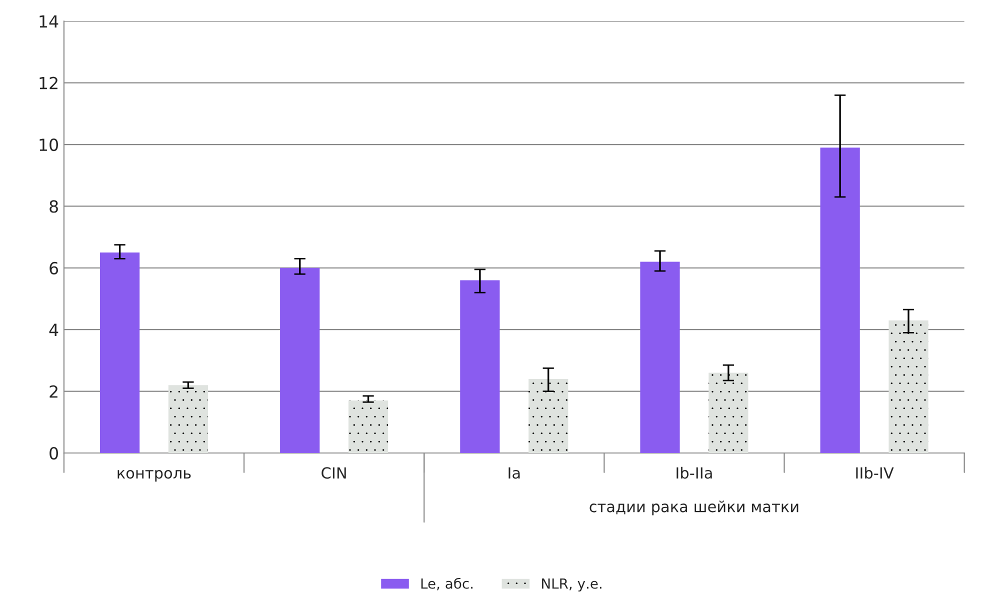 This screenshot has height=604, width=984. Describe the element at coordinates (54, 453) in the screenshot. I see `y-tick-label: 0` at that location.